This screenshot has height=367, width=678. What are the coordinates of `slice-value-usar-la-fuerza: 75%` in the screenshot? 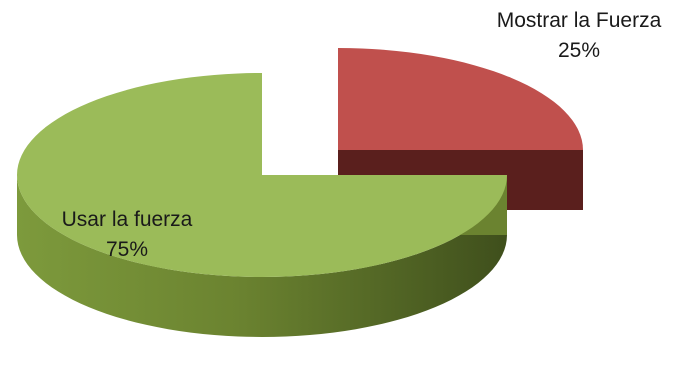 It's located at (127, 249).